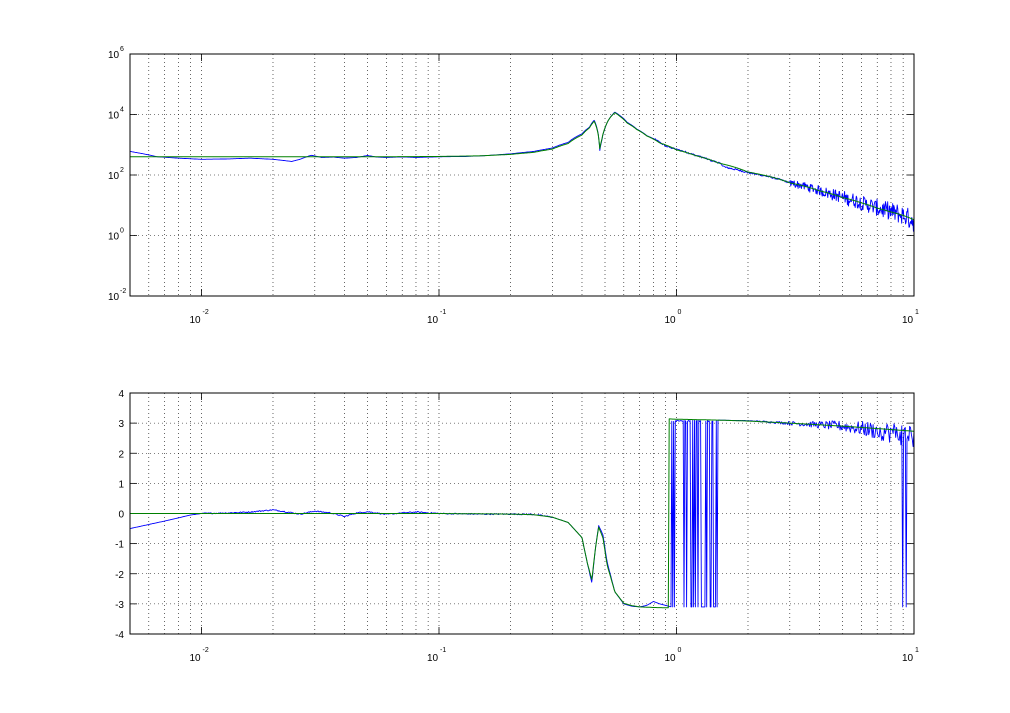 The width and height of the screenshot is (1010, 713). Describe the element at coordinates (119, 545) in the screenshot. I see `y-tick-label: -1` at that location.